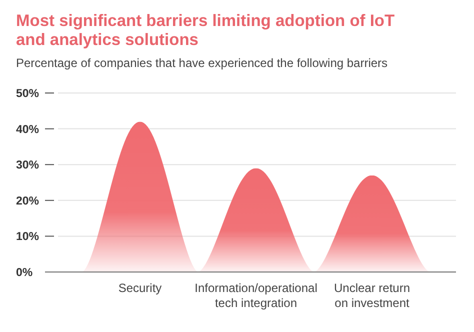 This screenshot has width=474, height=332. I want to click on x-tick-label: Information/operational tech integration, so click(256, 295).